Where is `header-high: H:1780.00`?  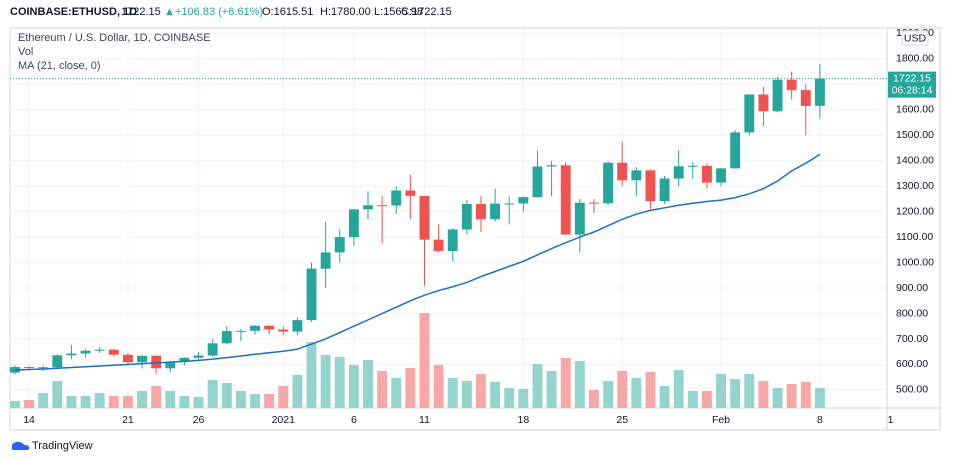
header-high: H:1780.00 is located at coordinates (345, 12).